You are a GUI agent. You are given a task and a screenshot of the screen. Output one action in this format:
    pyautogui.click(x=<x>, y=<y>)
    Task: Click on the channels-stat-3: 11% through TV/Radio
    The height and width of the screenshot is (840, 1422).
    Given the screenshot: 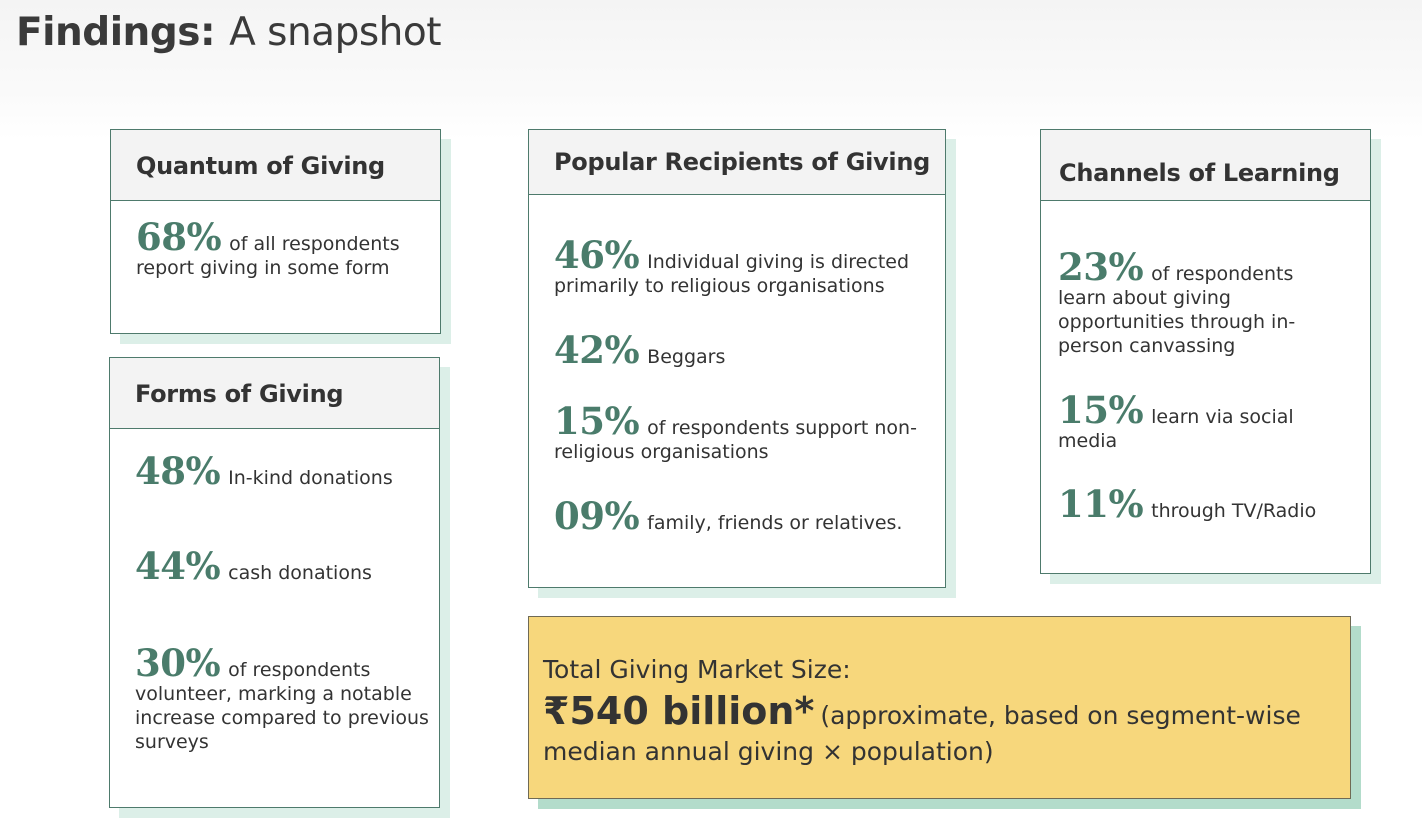 What is the action you would take?
    pyautogui.click(x=1203, y=504)
    